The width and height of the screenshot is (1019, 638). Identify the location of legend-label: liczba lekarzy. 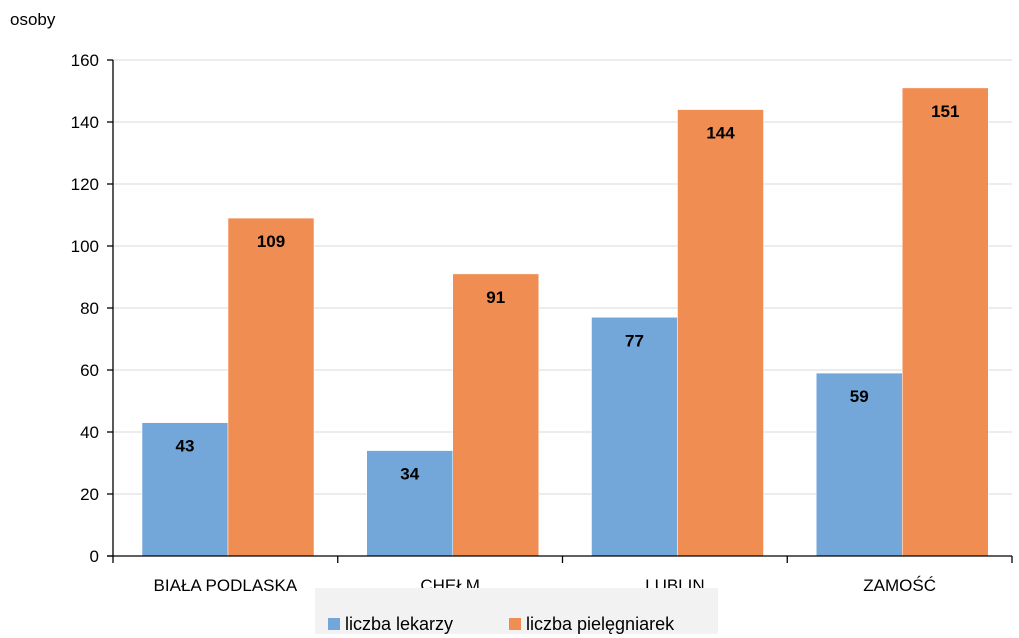
(399, 624).